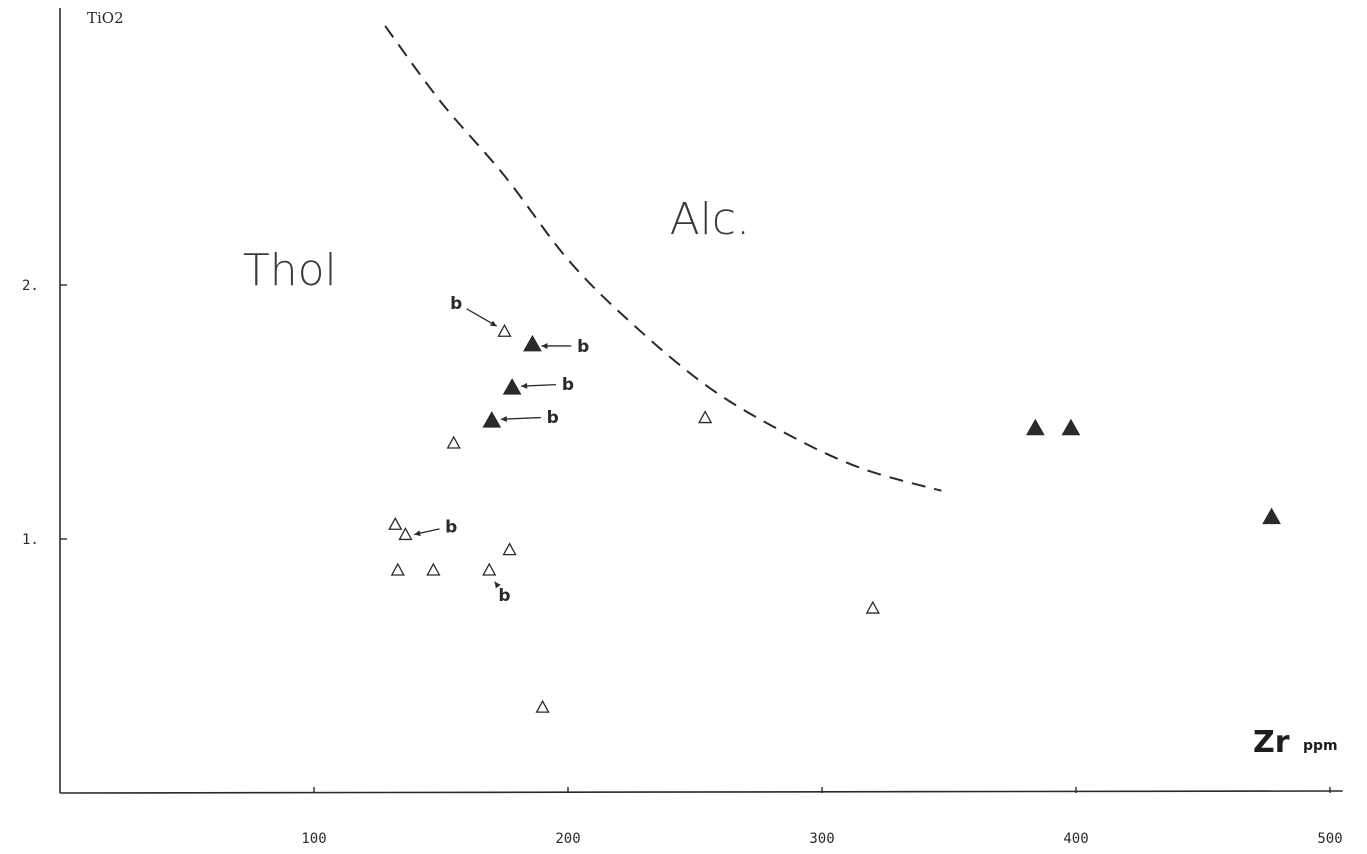 The width and height of the screenshot is (1367, 854). What do you see at coordinates (821, 839) in the screenshot?
I see `x-tick-label: 300` at bounding box center [821, 839].